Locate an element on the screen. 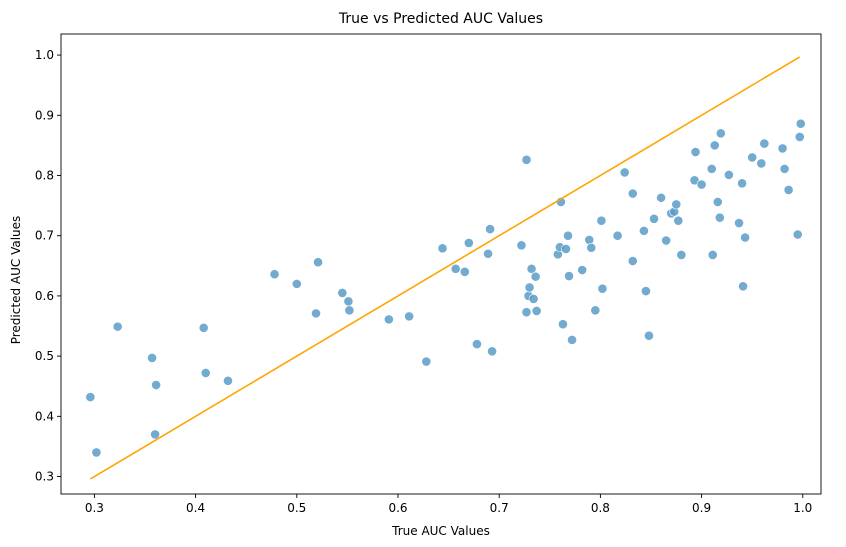 This screenshot has width=846, height=547. y-tick-label-3: 0.6 is located at coordinates (44, 296).